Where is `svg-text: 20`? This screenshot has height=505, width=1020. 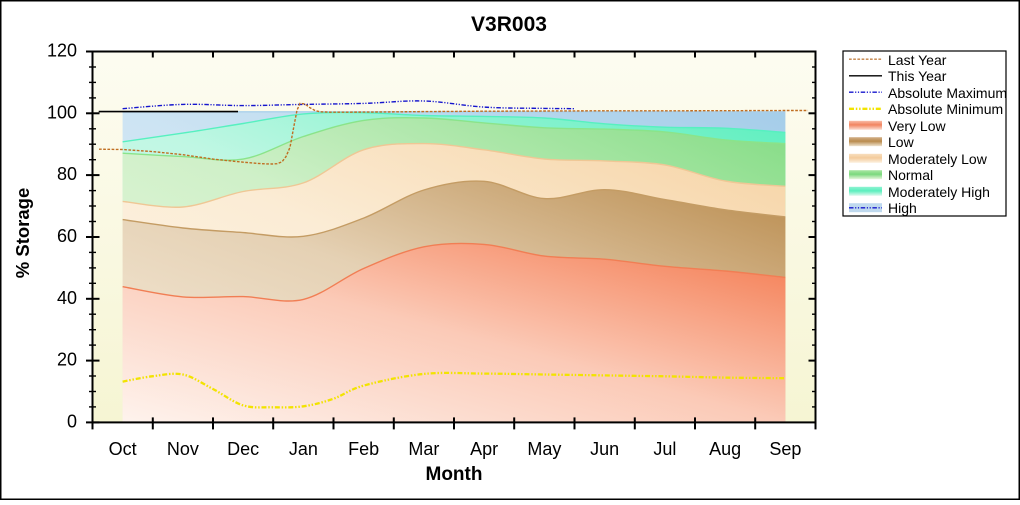 svg-text: 20 is located at coordinates (67, 360).